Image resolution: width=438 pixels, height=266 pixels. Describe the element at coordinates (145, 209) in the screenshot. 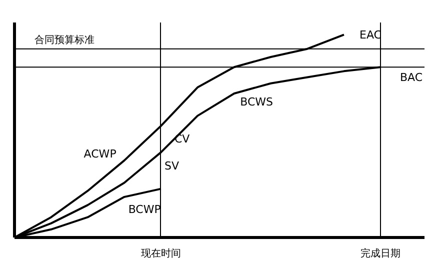

I see `series-label: BCWP` at that location.